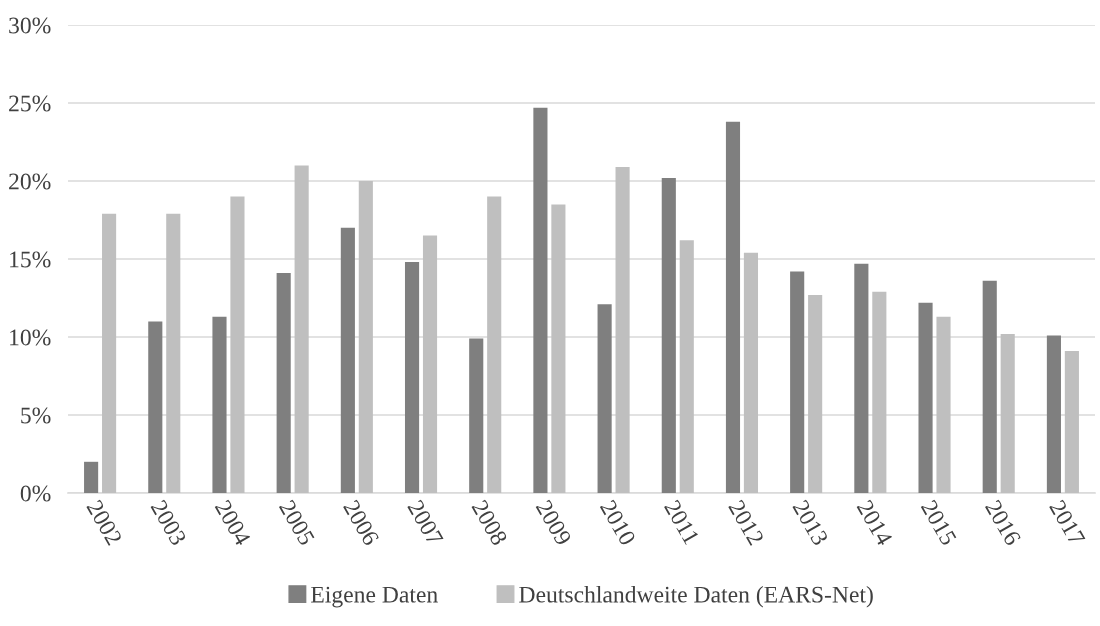  What do you see at coordinates (30, 259) in the screenshot?
I see `y-tick-label: 15%` at bounding box center [30, 259].